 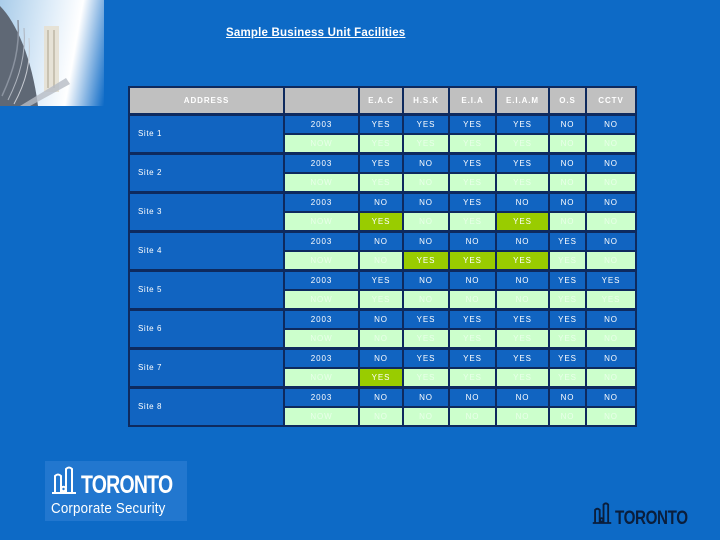 I want to click on site-2003-row: Site 8 2003 NO NO NO NO NO NO, so click(x=382, y=406).